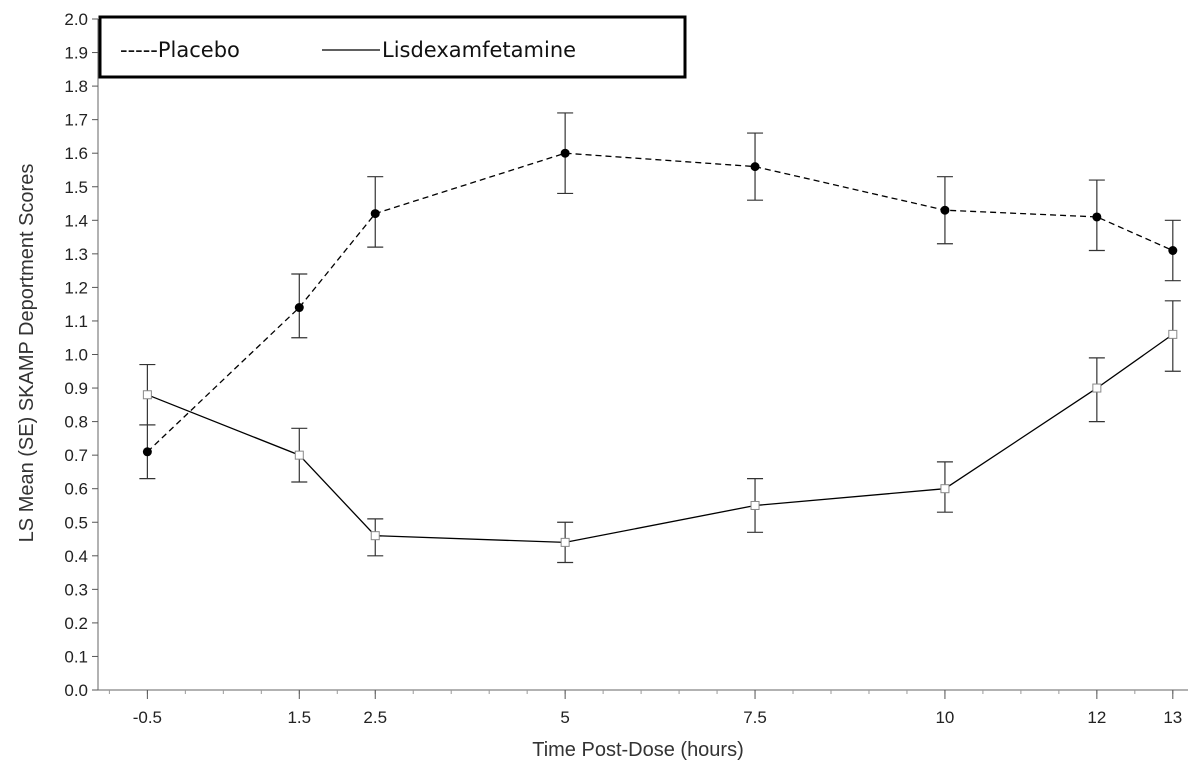  What do you see at coordinates (76, 86) in the screenshot?
I see `y-tick-label: 1.8` at bounding box center [76, 86].